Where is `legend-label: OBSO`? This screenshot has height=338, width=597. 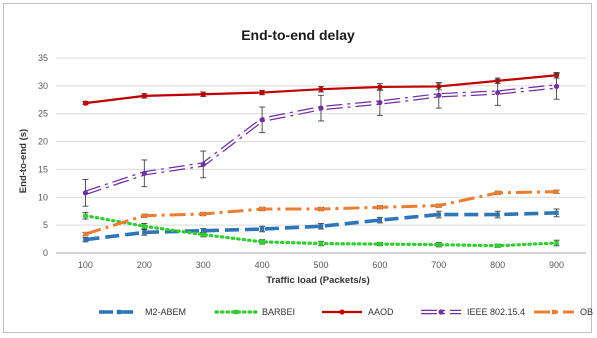
legend-label: OBSO is located at coordinates (586, 312).